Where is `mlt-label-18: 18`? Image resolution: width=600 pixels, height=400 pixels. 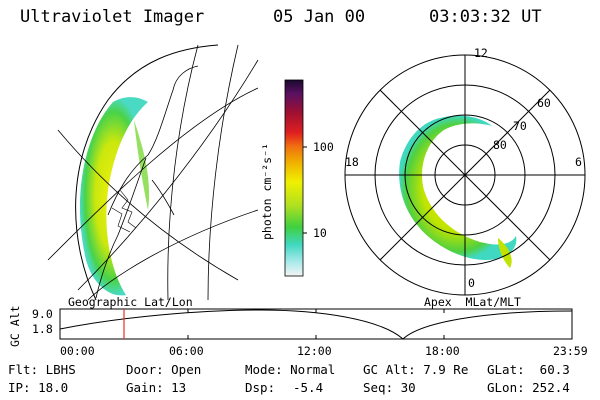 mlt-label-18: 18 is located at coordinates (352, 162).